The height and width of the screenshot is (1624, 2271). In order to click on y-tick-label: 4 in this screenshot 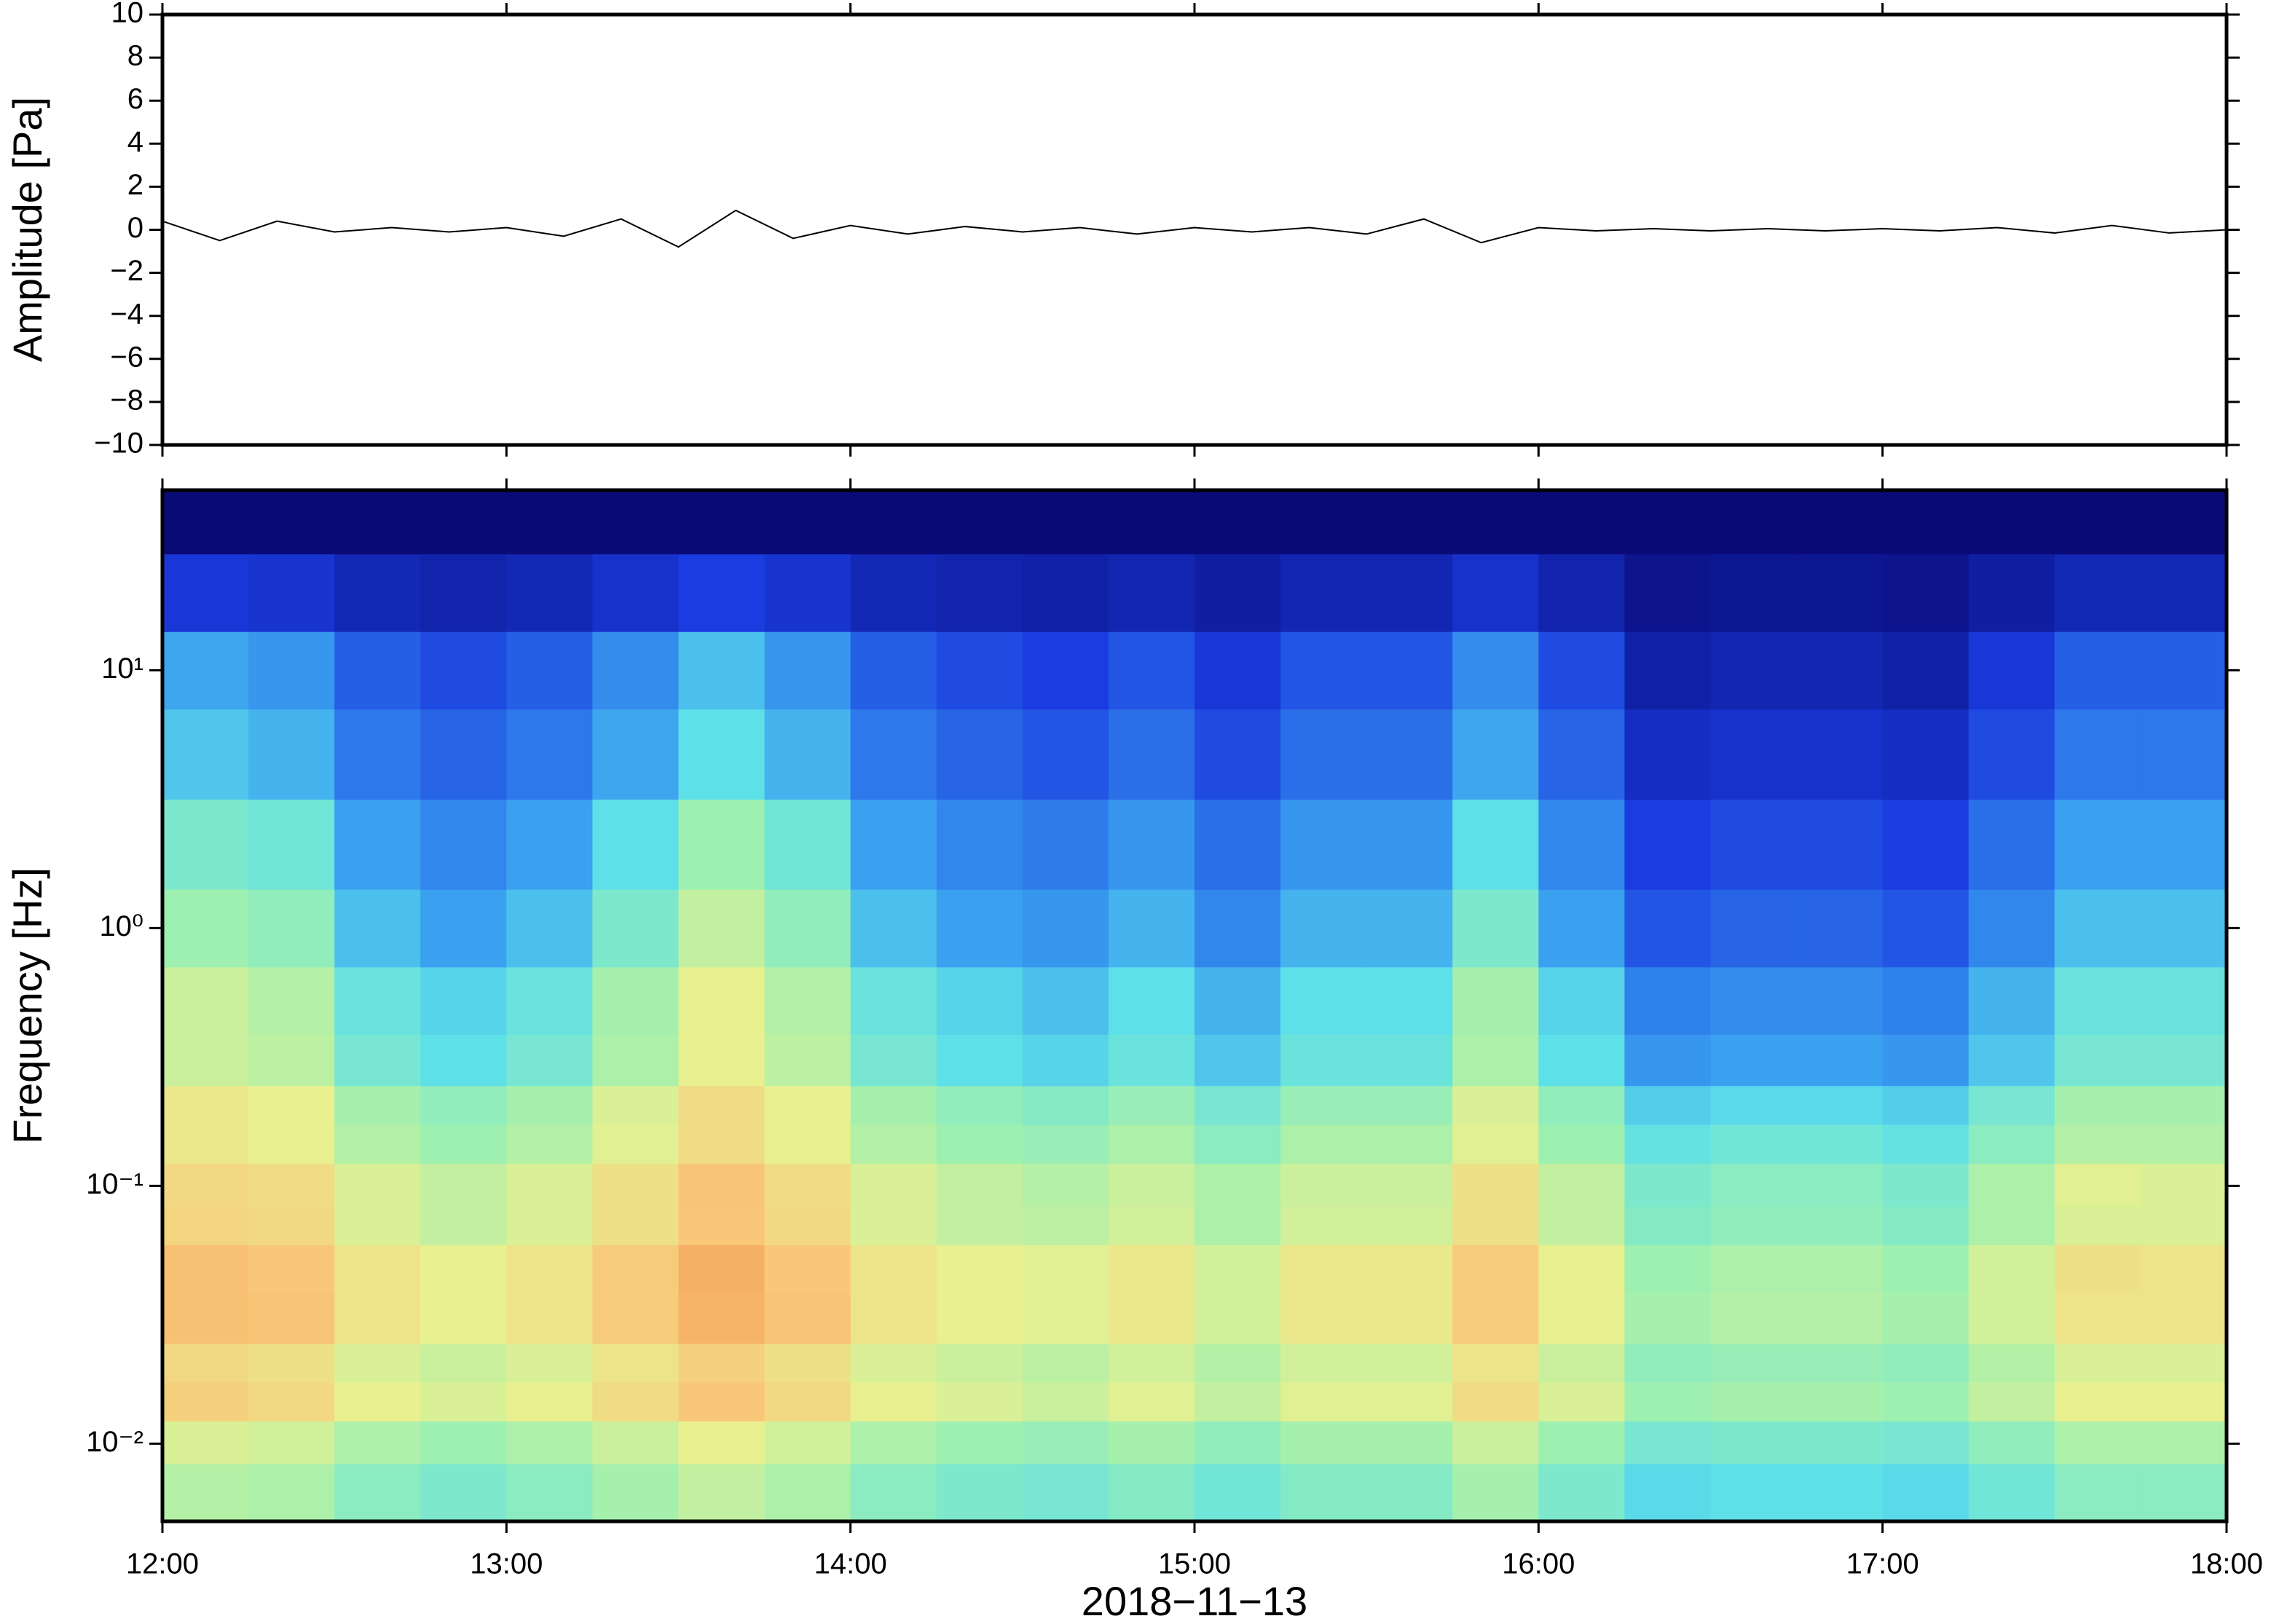, I will do `click(135, 142)`.